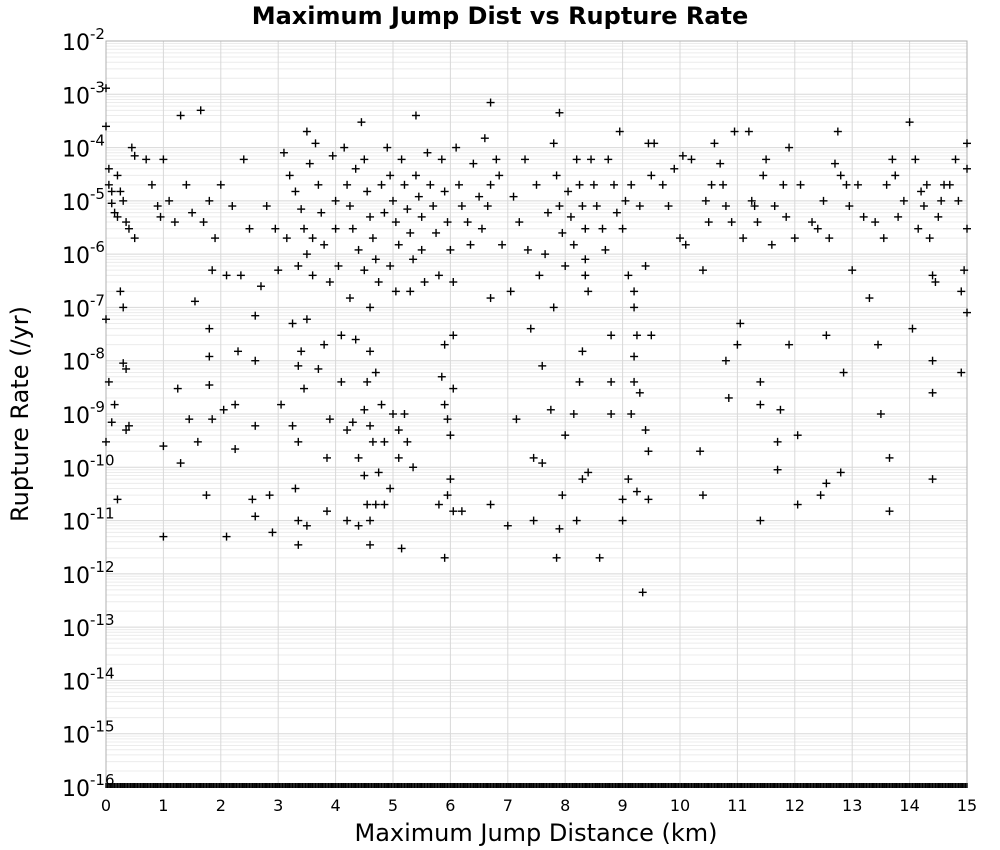 The height and width of the screenshot is (850, 1000). What do you see at coordinates (83, 40) in the screenshot?
I see `y-tick-label: 10 -2` at bounding box center [83, 40].